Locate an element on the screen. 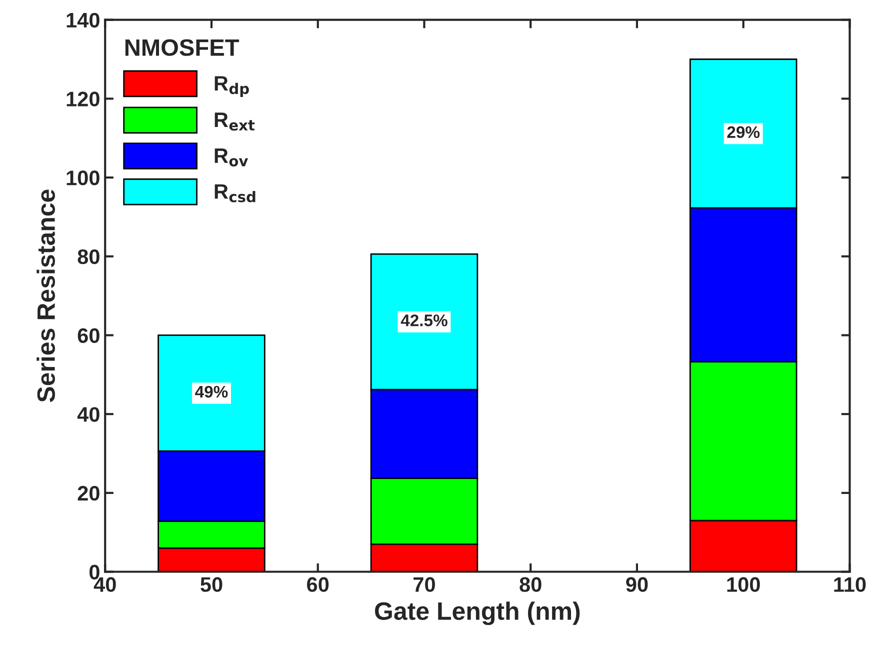  x-axis-title: Gate Length (nm) is located at coordinates (477, 614).